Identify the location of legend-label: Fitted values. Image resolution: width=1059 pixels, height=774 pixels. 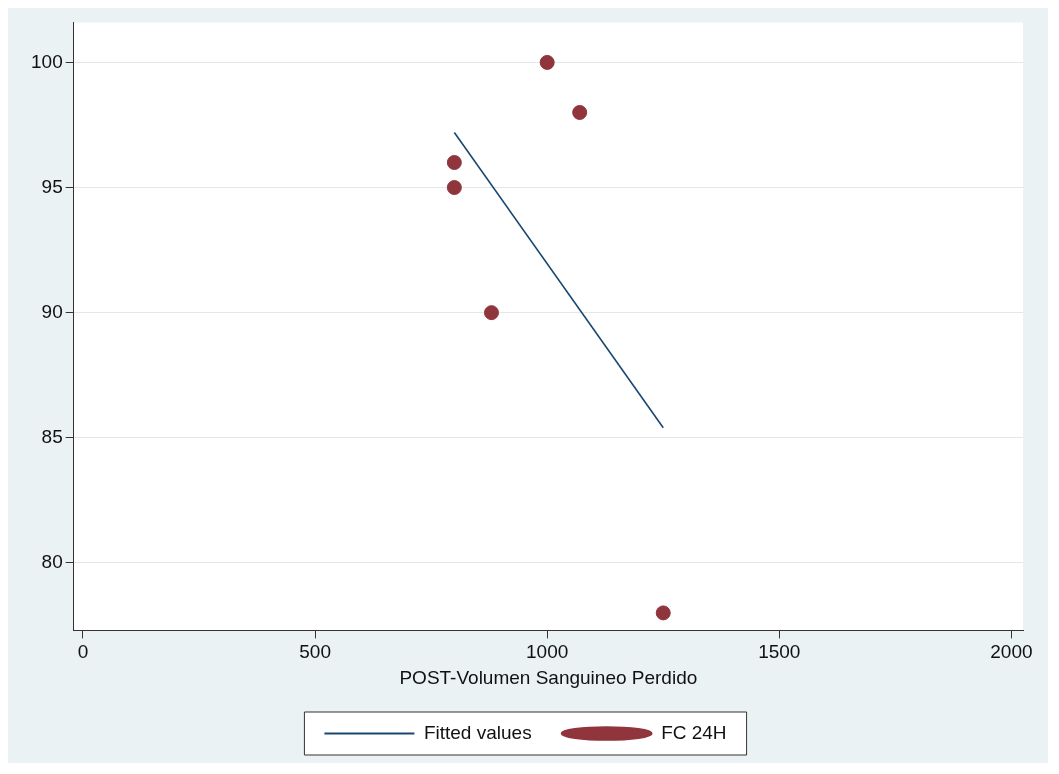
(477, 732).